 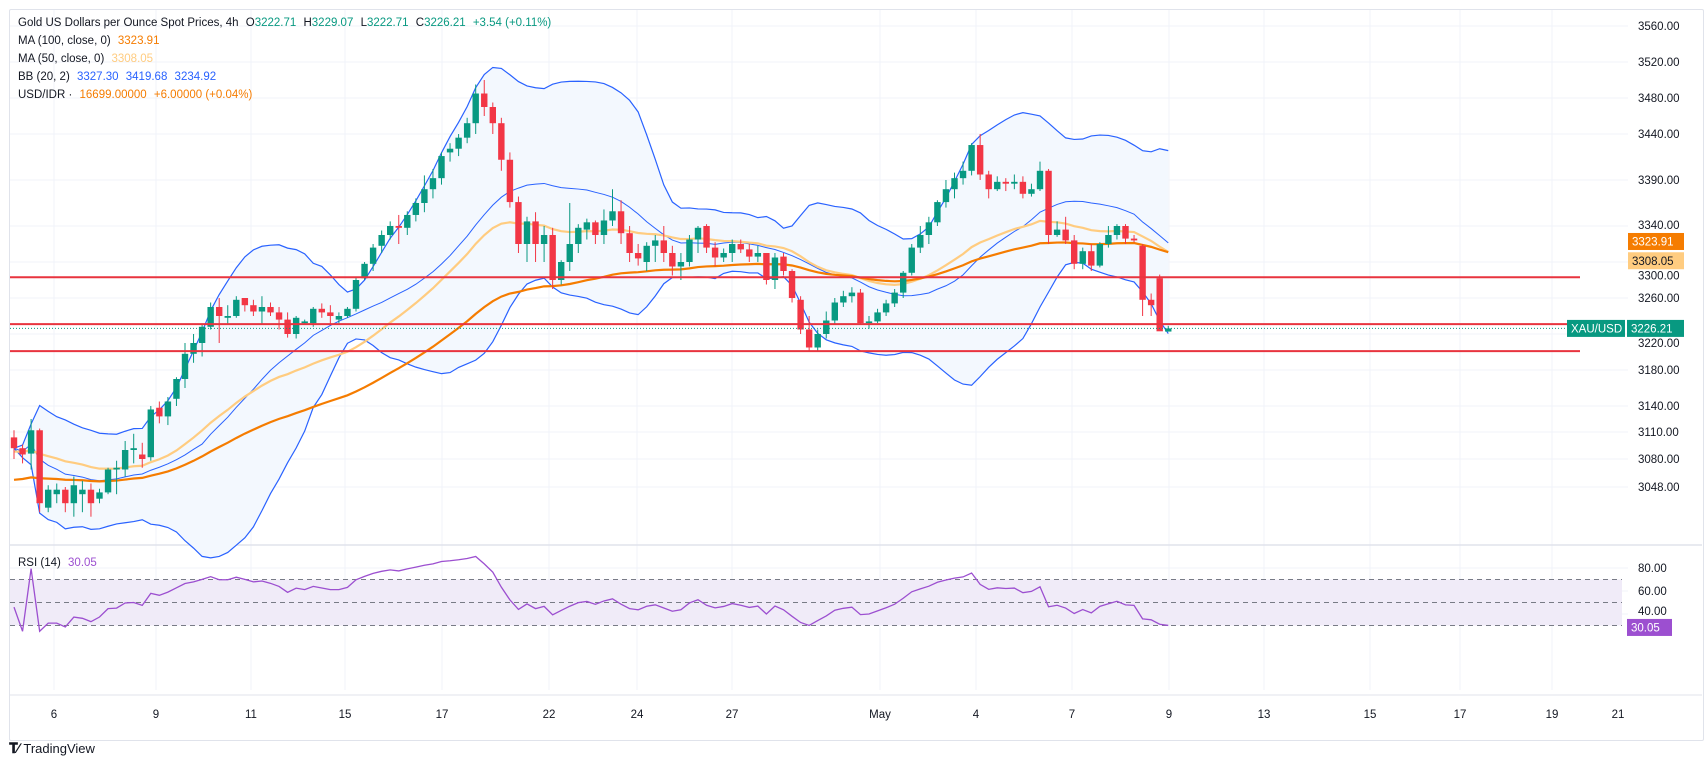 I want to click on price-axis-label: 3110.00, so click(x=1658, y=433).